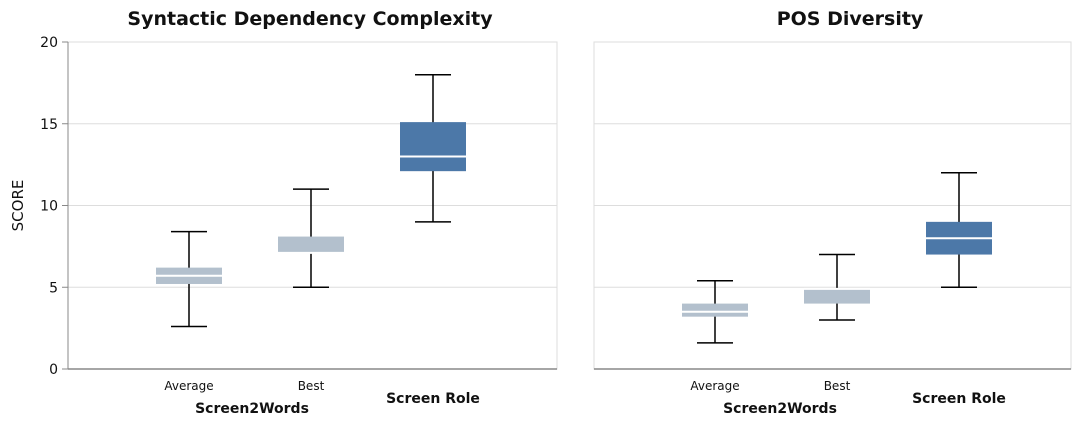 The image size is (1073, 421). Describe the element at coordinates (18, 206) in the screenshot. I see `y-axis-label: SCORE` at that location.